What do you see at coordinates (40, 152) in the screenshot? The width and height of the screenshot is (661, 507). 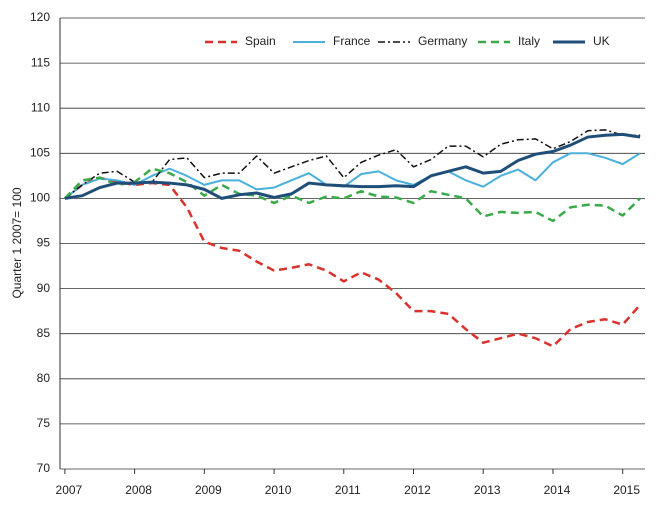 I see `y-tick-label: 105` at bounding box center [40, 152].